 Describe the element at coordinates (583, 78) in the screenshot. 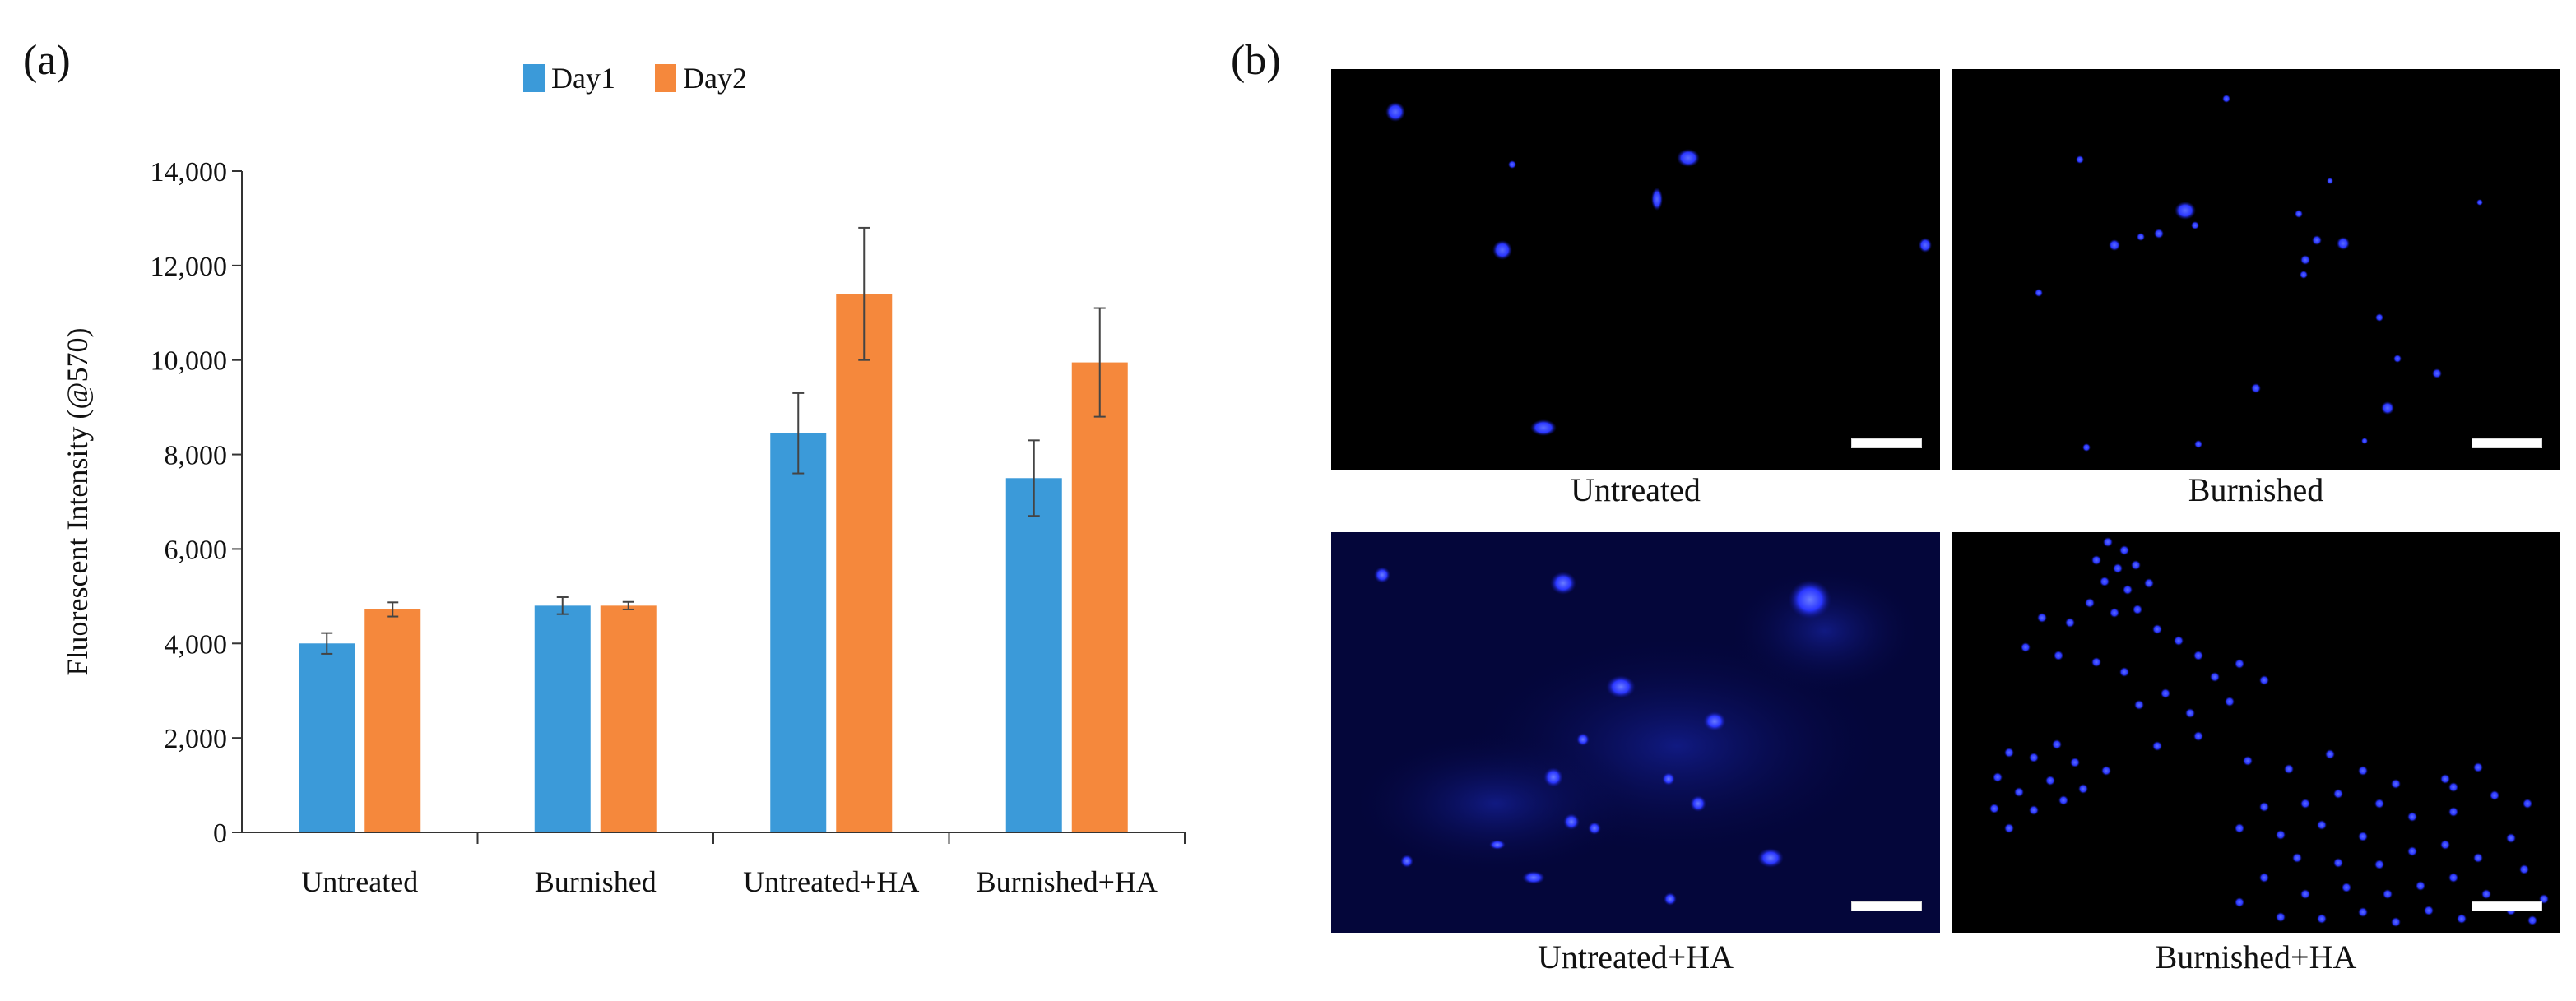

I see `legend-label-day1: Day1` at that location.